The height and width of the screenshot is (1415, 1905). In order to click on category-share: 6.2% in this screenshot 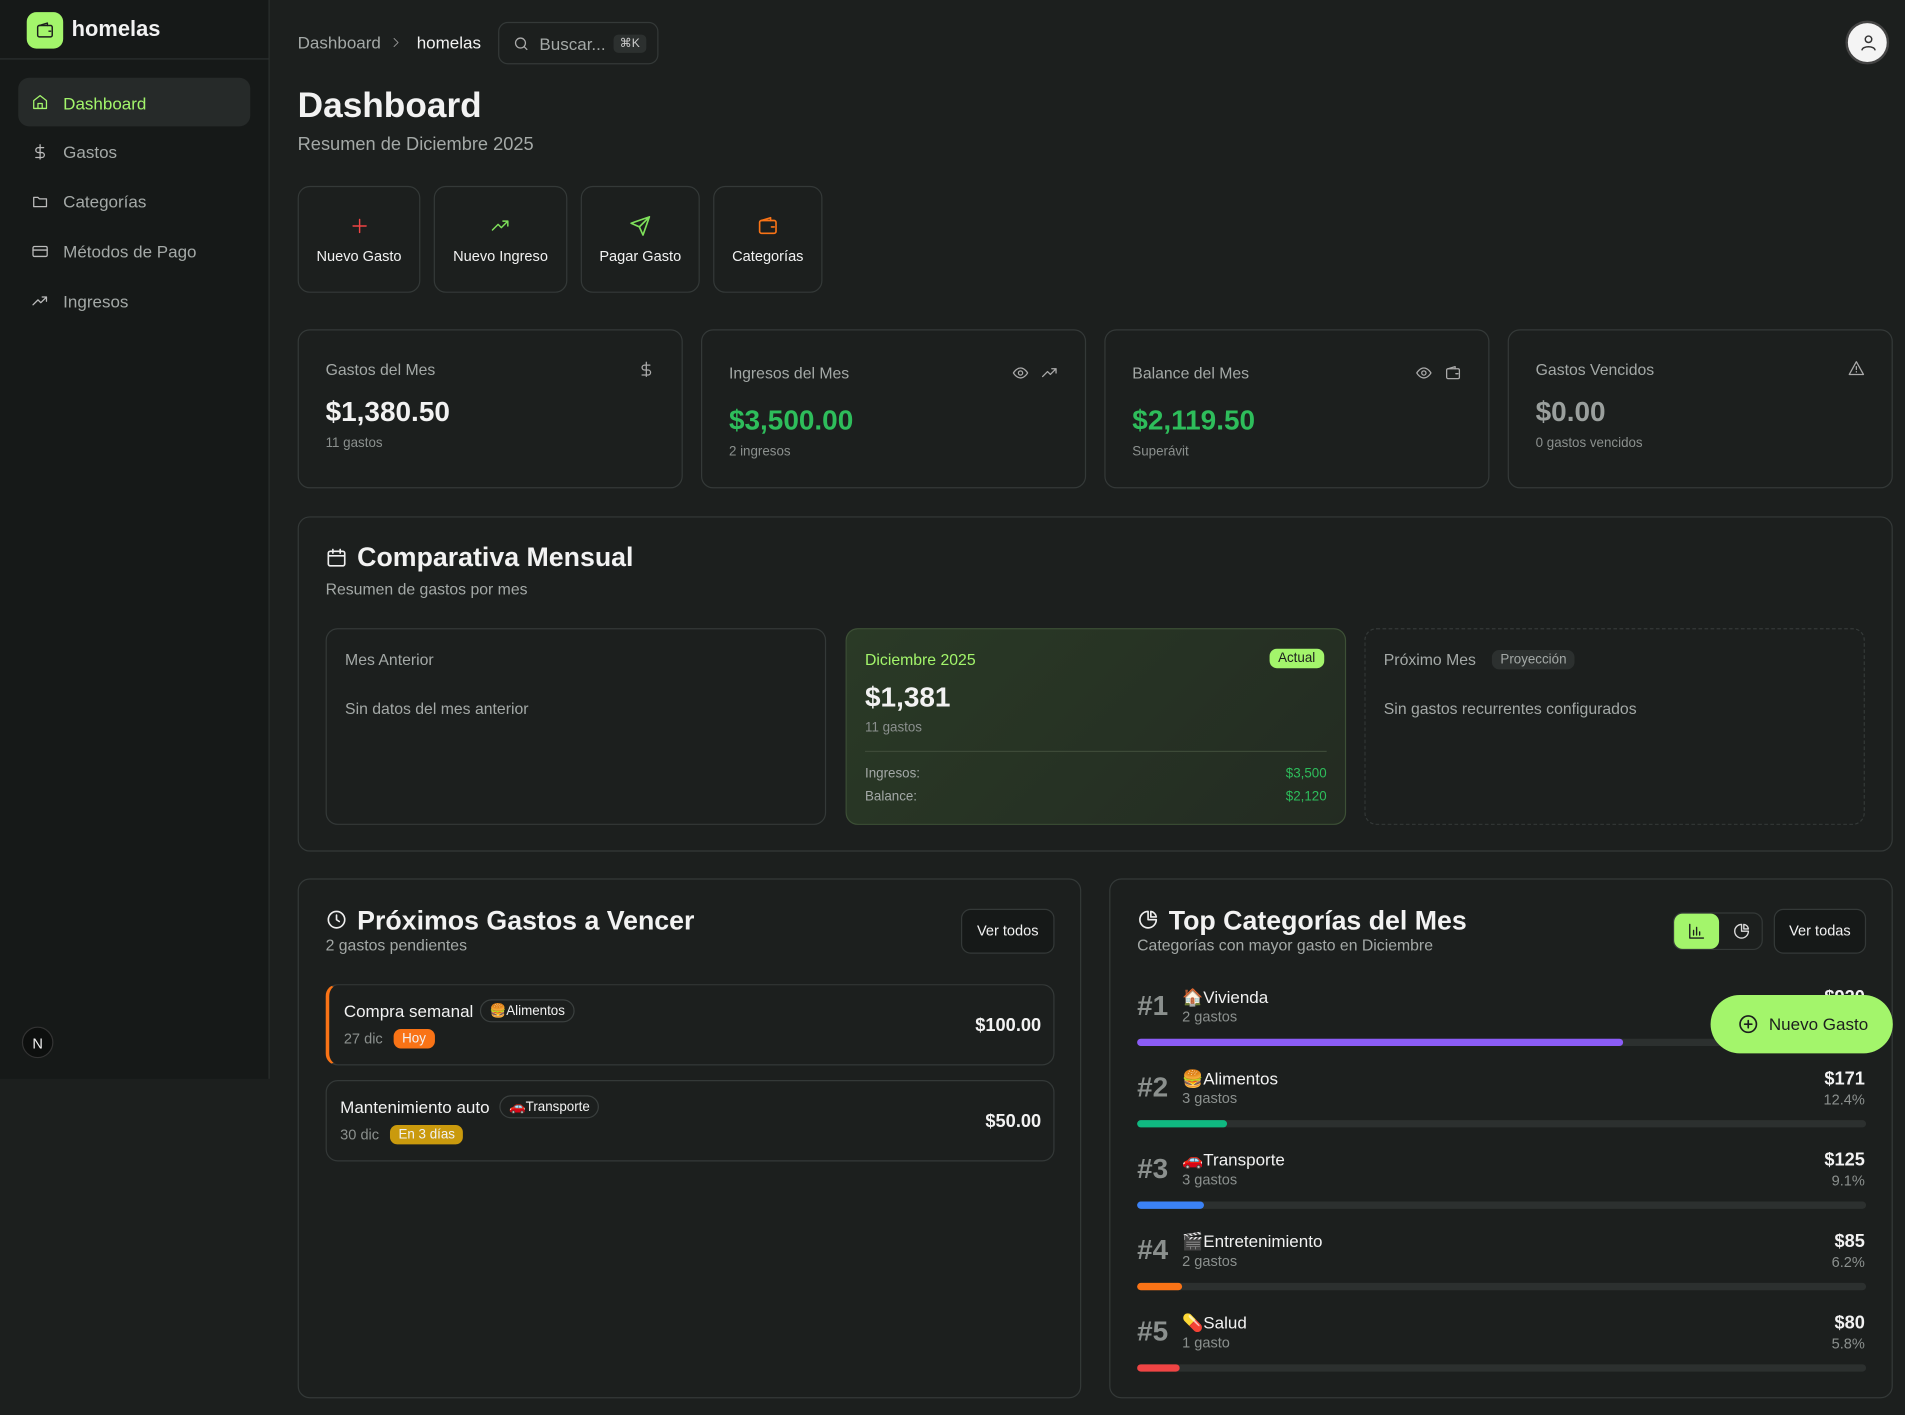, I will do `click(1848, 1262)`.